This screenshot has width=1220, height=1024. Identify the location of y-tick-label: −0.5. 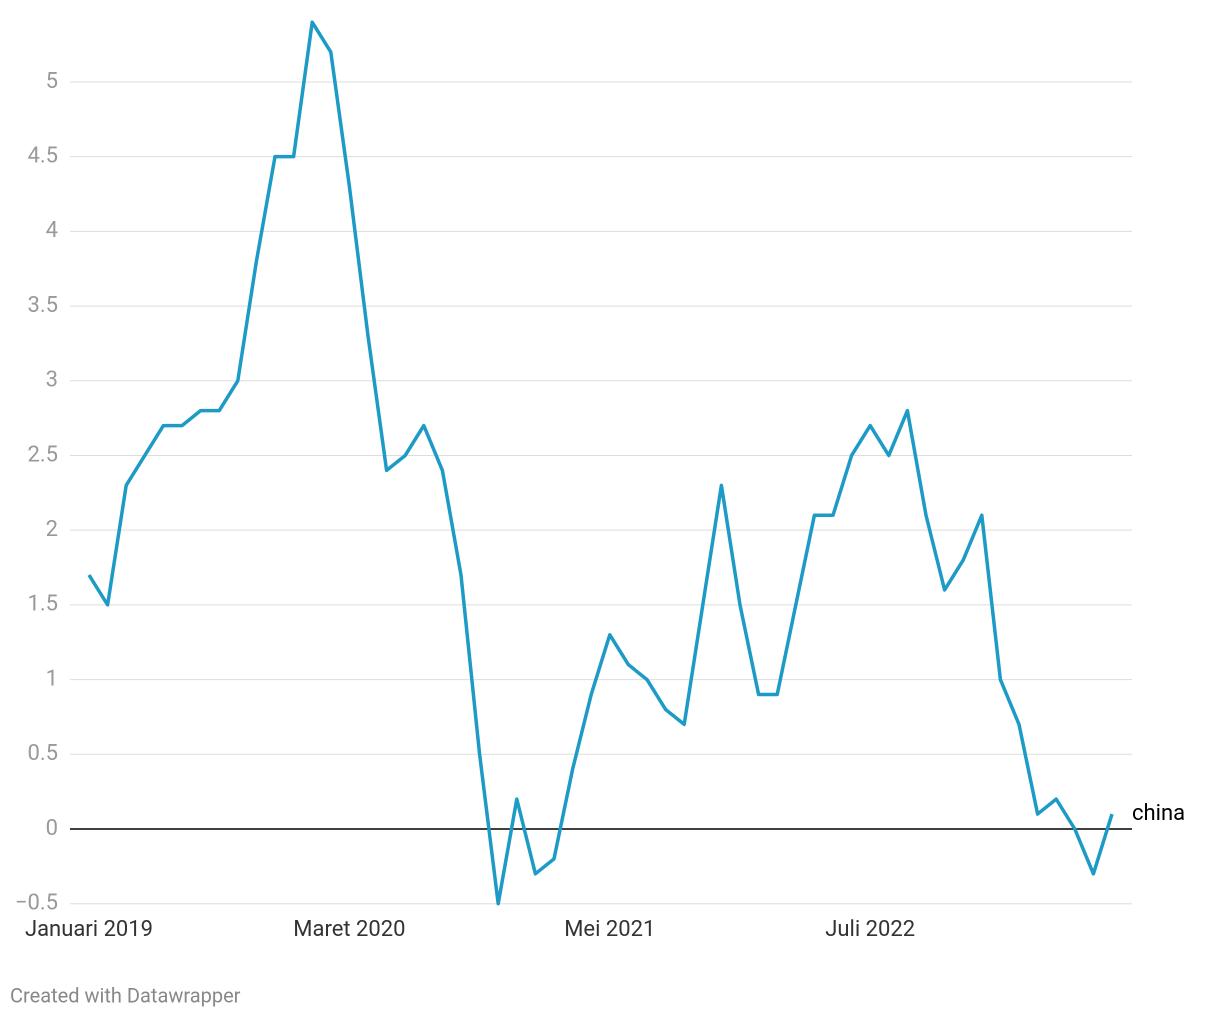
(36, 903).